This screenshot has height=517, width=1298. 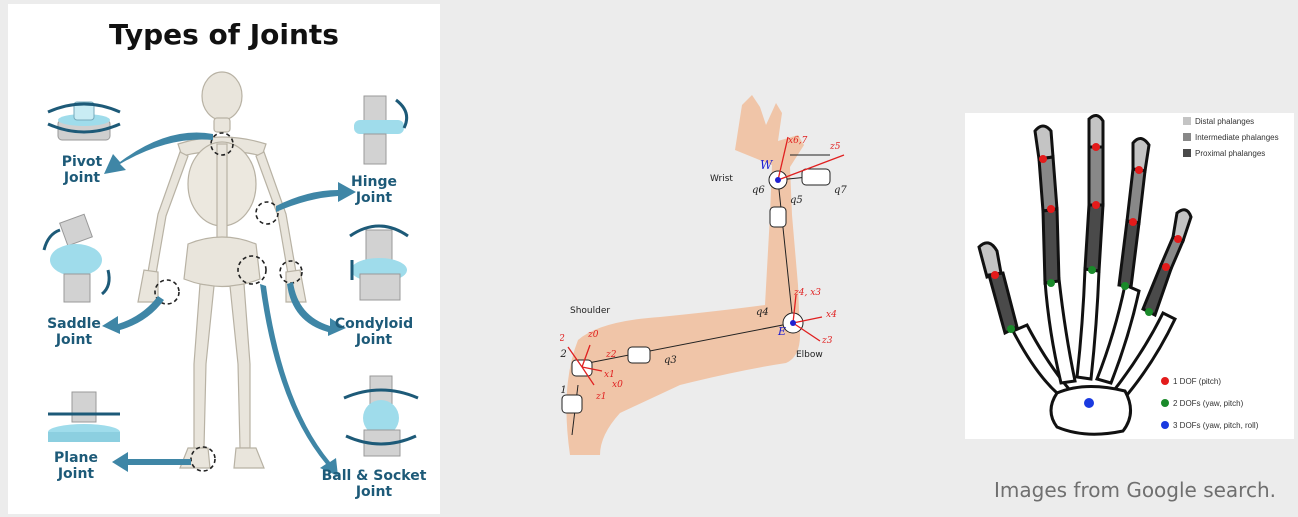 I want to click on z5-label: z5, so click(x=835, y=147).